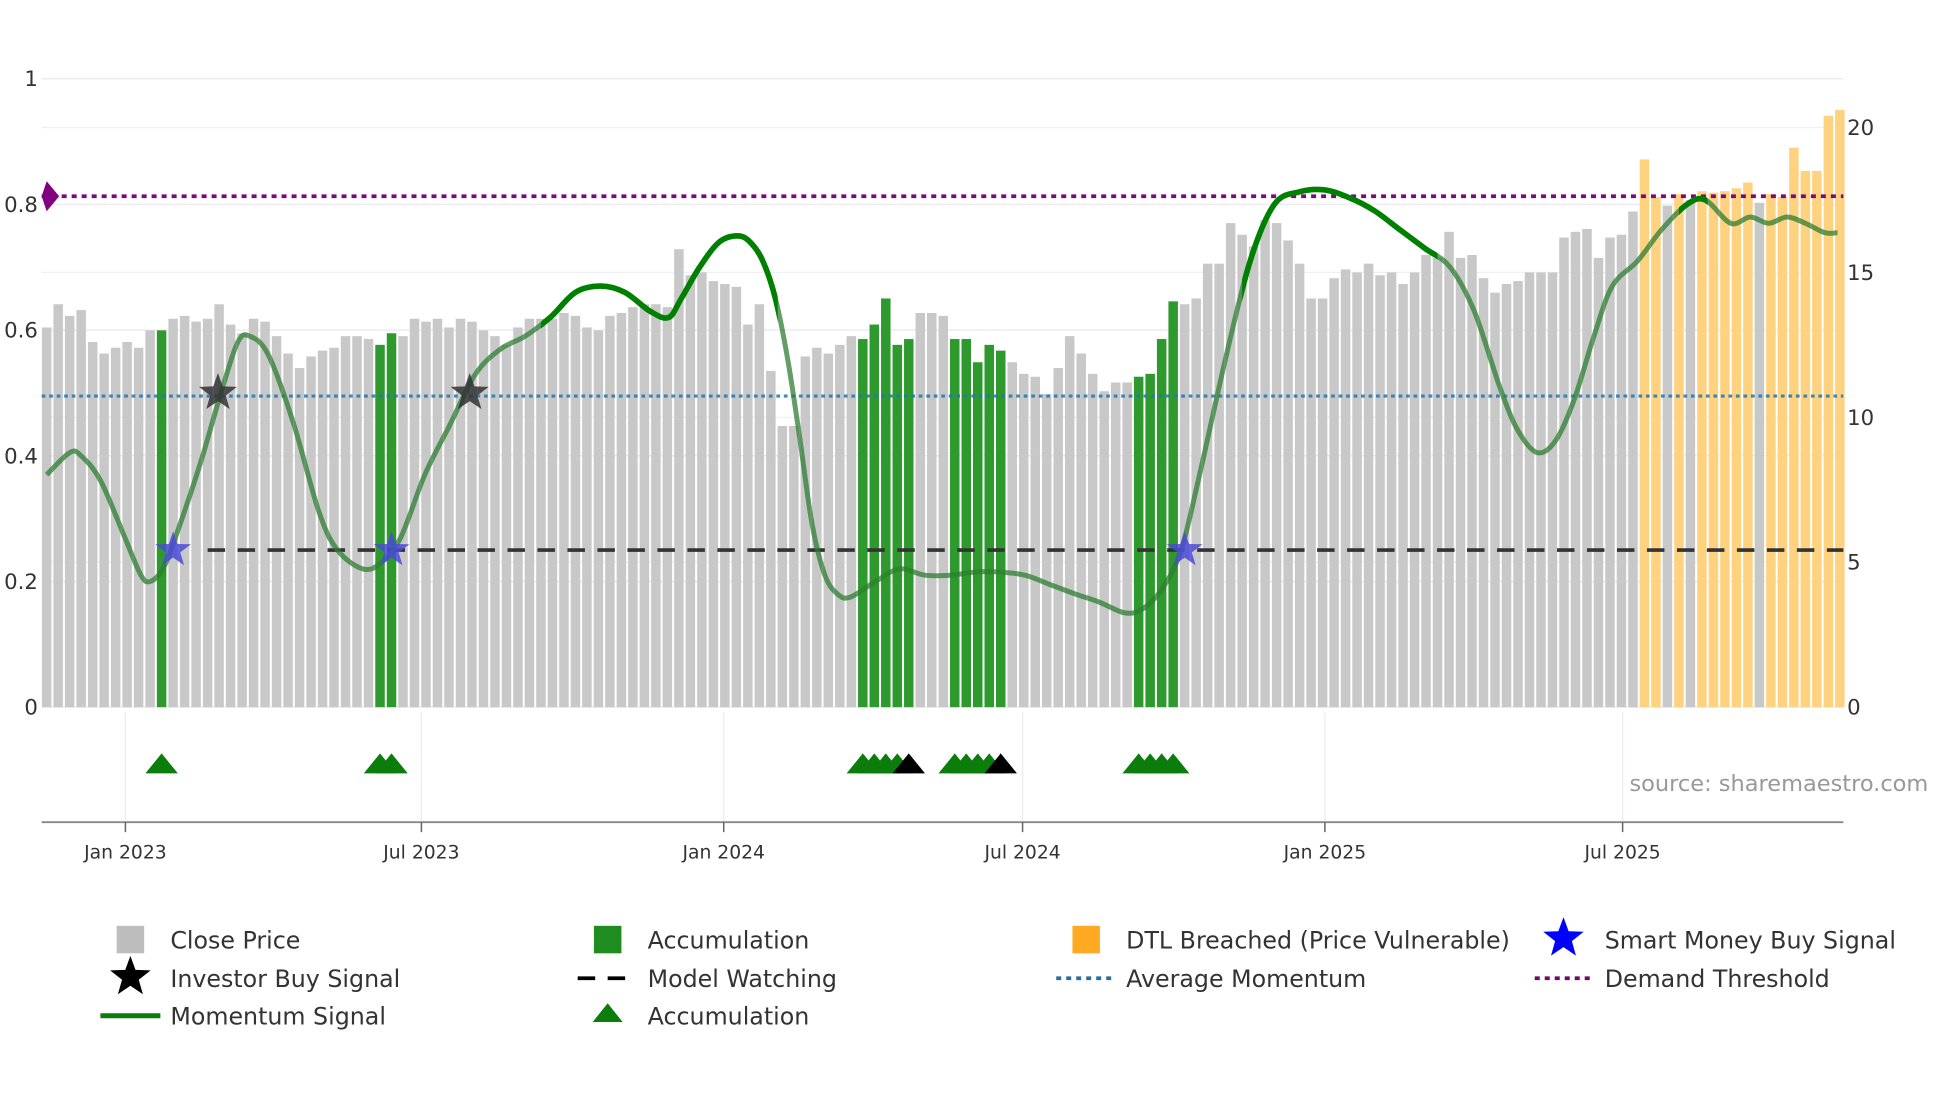 This screenshot has height=1102, width=1960. I want to click on legend-label: Average Momentum, so click(1246, 979).